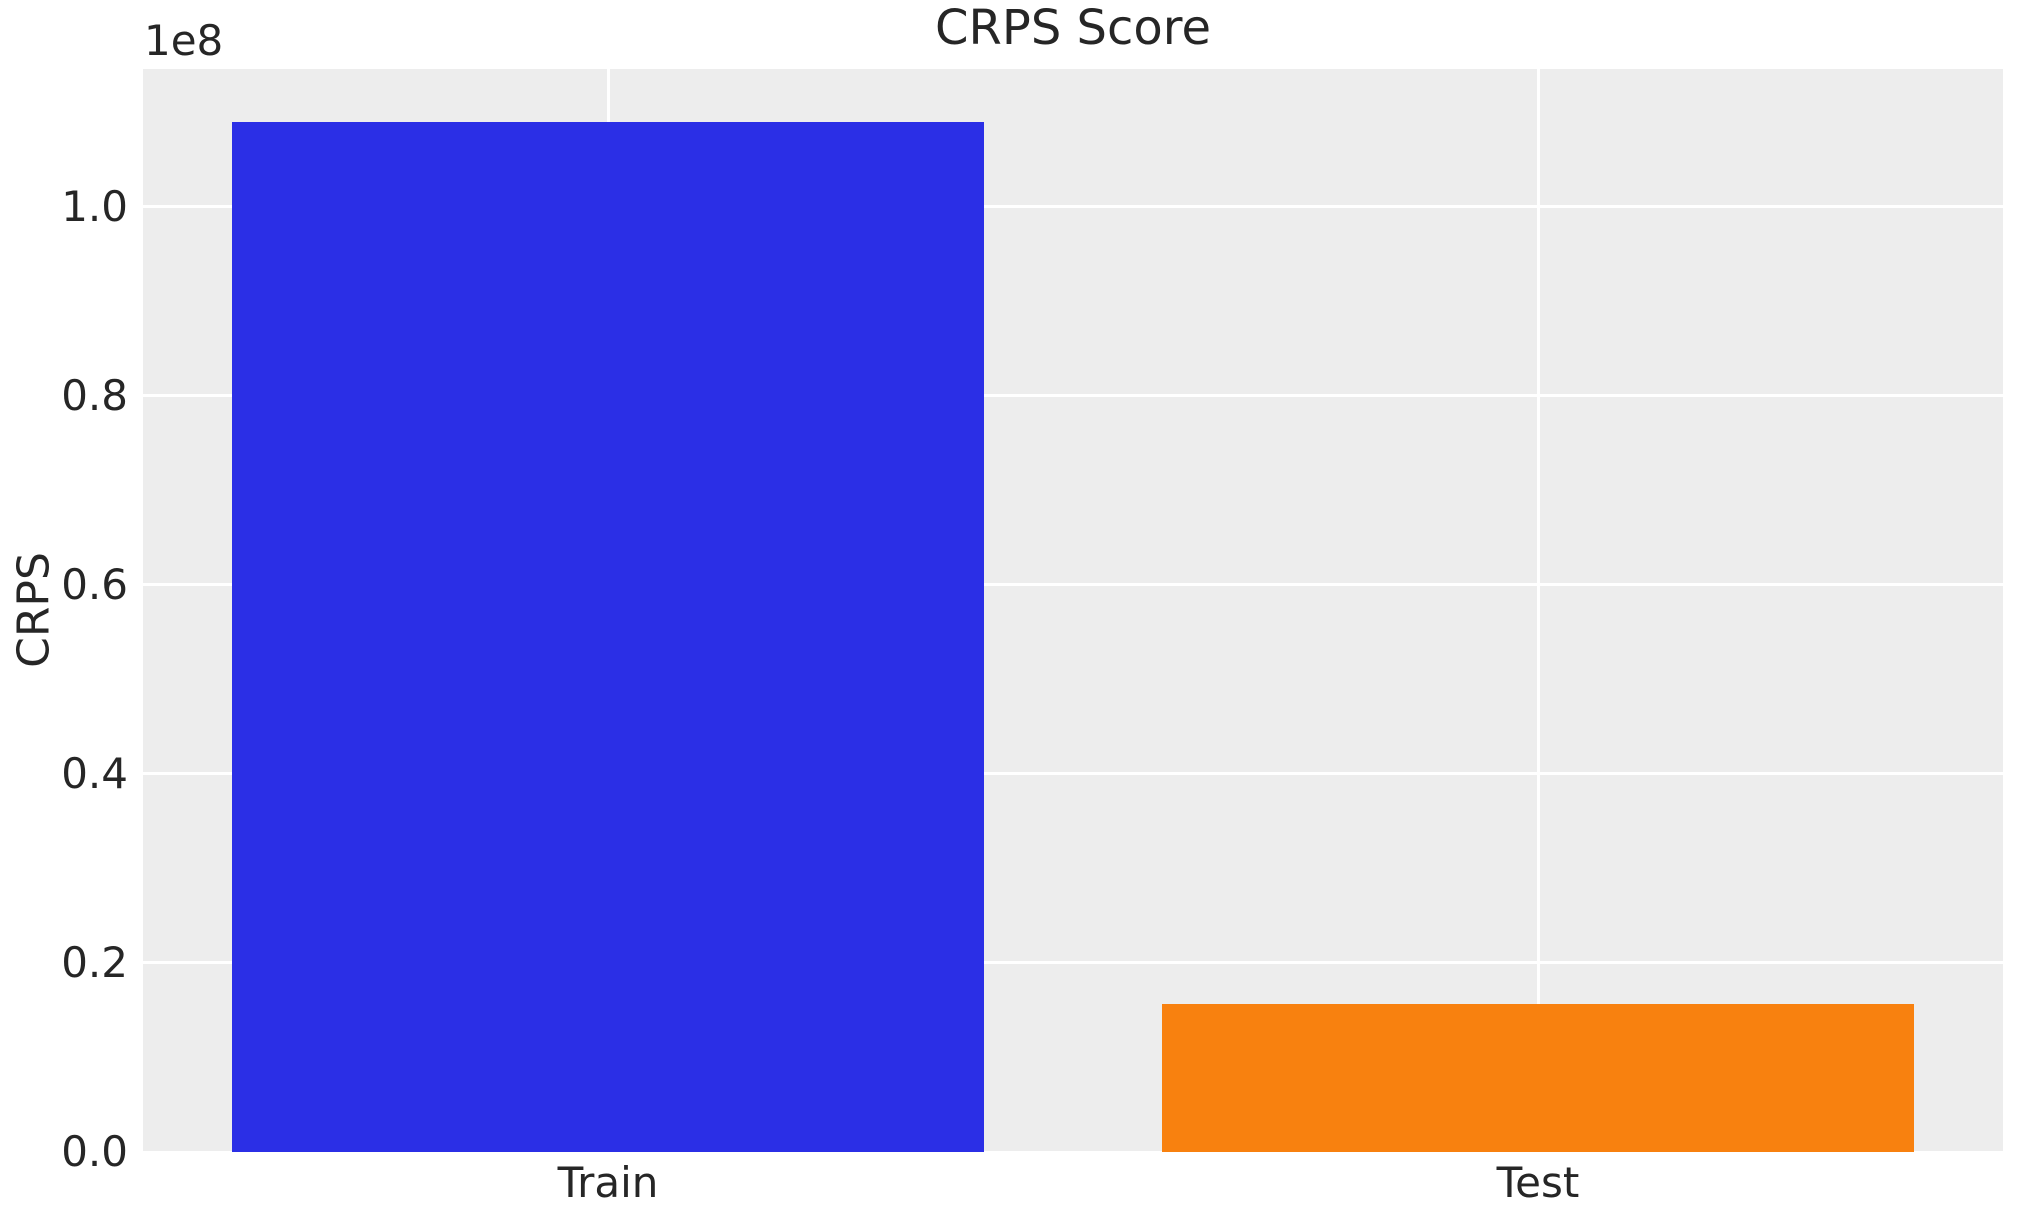 The image size is (2023, 1223). Describe the element at coordinates (94, 584) in the screenshot. I see `y-tick-label: 0.6` at that location.